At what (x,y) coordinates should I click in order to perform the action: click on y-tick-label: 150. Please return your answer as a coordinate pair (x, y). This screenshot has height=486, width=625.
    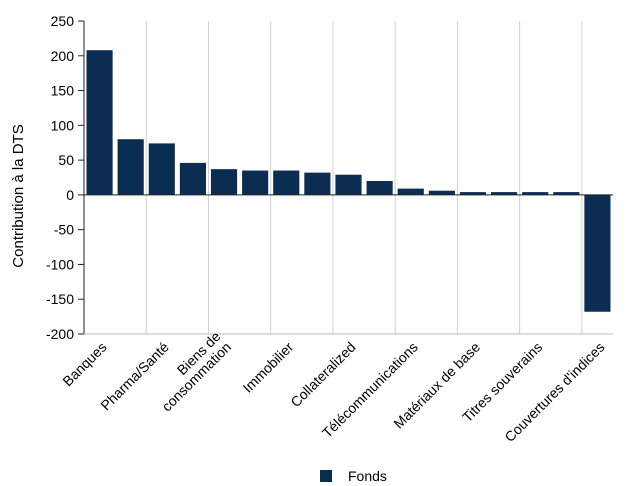
    Looking at the image, I should click on (63, 91).